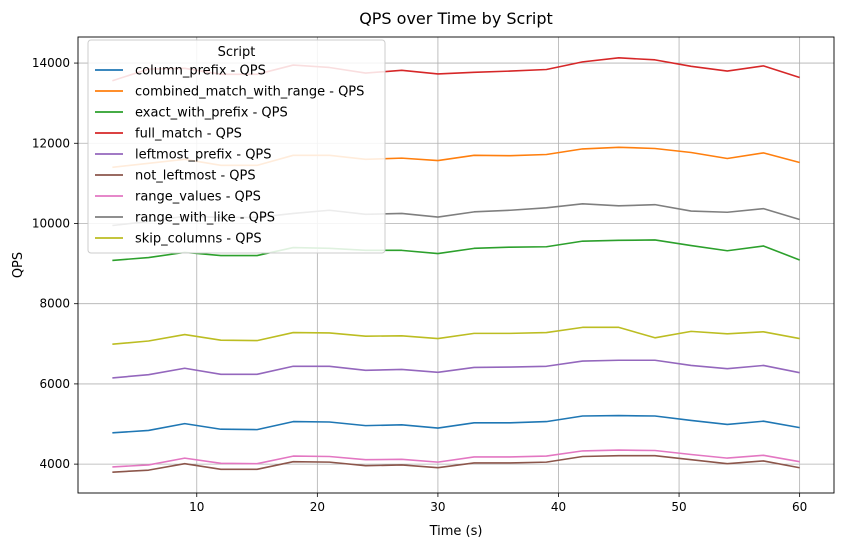  I want to click on y-tick-label: 12000, so click(51, 143).